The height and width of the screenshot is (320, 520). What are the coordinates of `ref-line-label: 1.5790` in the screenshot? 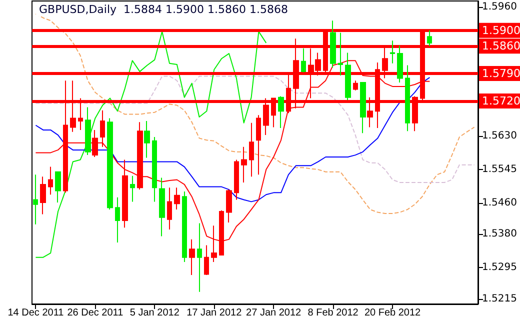 It's located at (501, 73).